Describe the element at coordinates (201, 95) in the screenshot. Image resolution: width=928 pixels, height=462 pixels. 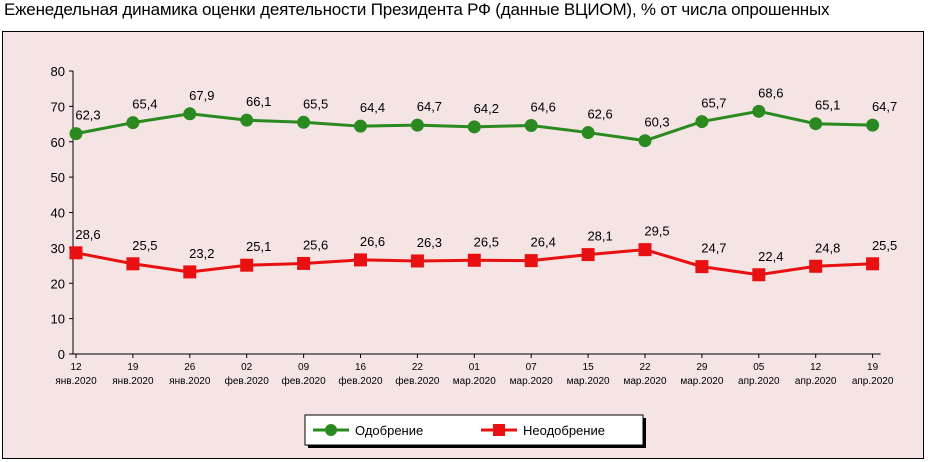
I see `data-label: 67,9` at that location.